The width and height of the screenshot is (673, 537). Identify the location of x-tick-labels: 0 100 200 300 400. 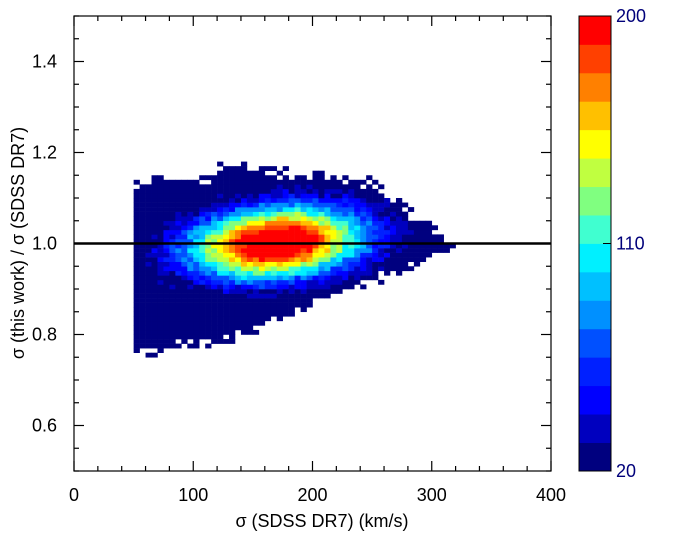
(317, 495).